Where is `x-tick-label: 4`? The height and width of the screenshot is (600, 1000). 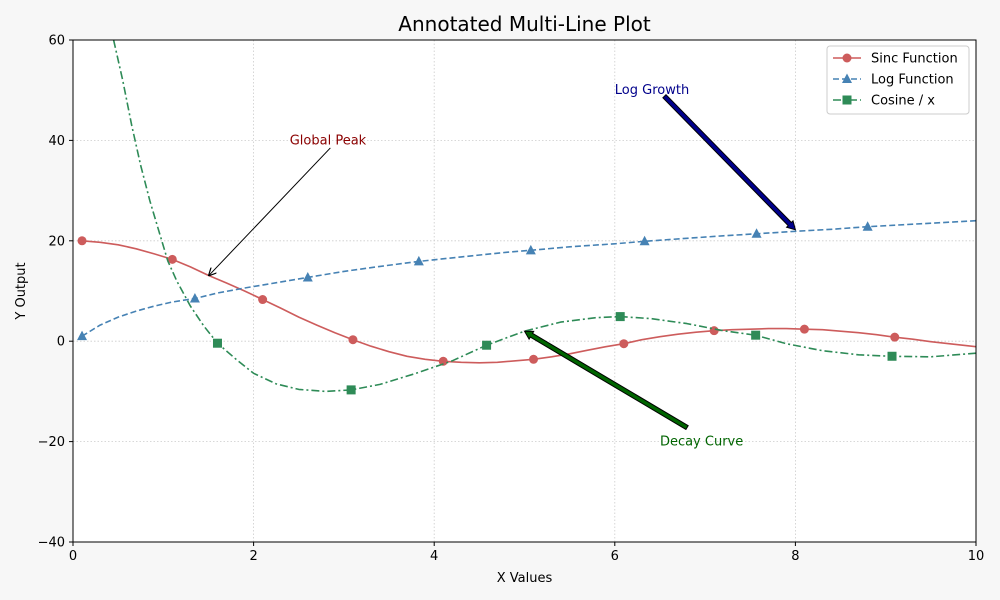
x-tick-label: 4 is located at coordinates (434, 556).